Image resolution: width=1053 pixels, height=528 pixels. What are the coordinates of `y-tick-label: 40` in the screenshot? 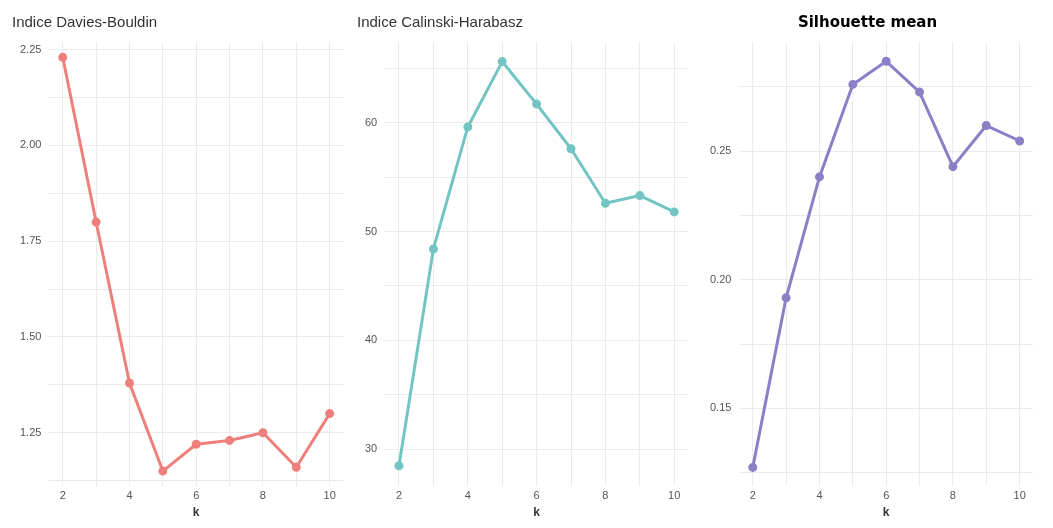 It's located at (371, 339).